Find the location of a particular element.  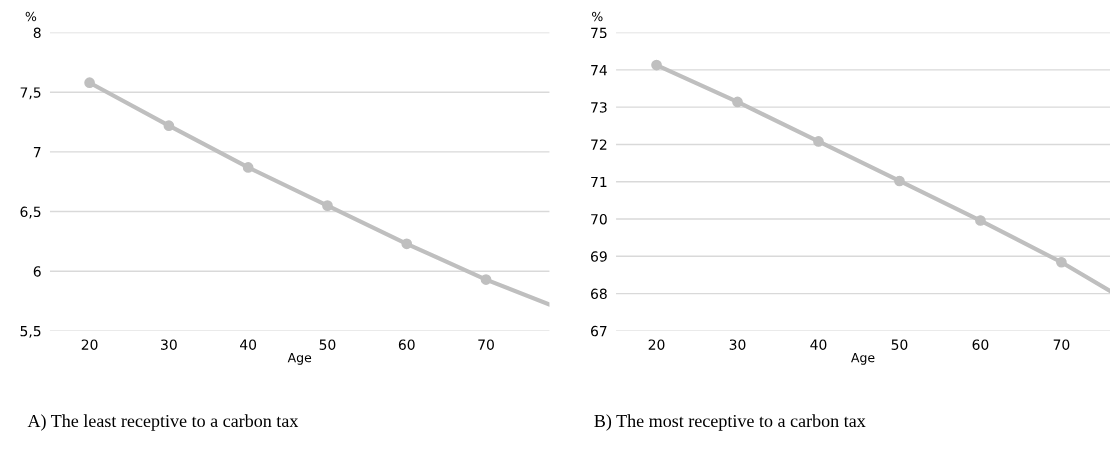

y-tick-label: 6,5 is located at coordinates (30, 212).